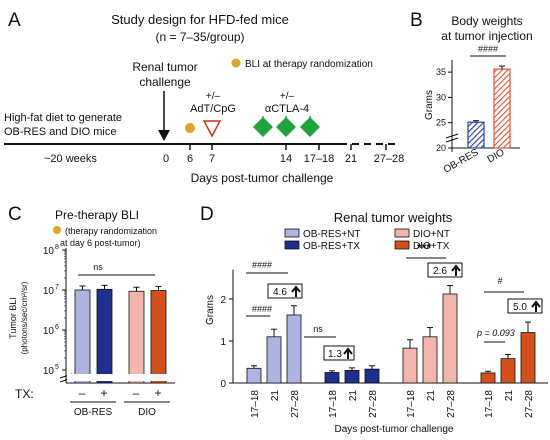 This screenshot has width=550, height=440. Describe the element at coordinates (287, 96) in the screenshot. I see `actla4-pm: +/–` at that location.